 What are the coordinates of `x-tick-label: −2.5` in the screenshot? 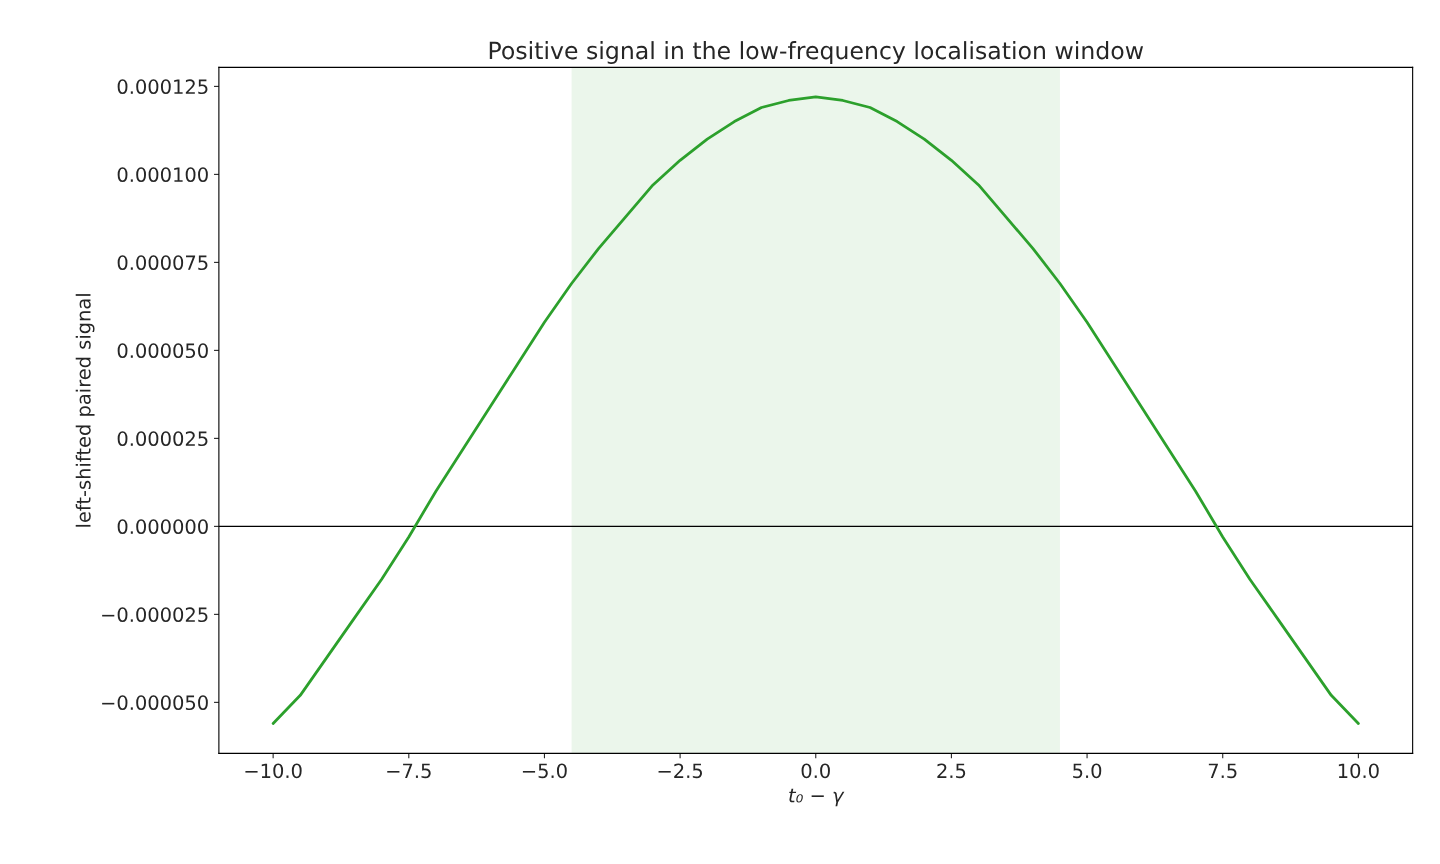 It's located at (680, 771).